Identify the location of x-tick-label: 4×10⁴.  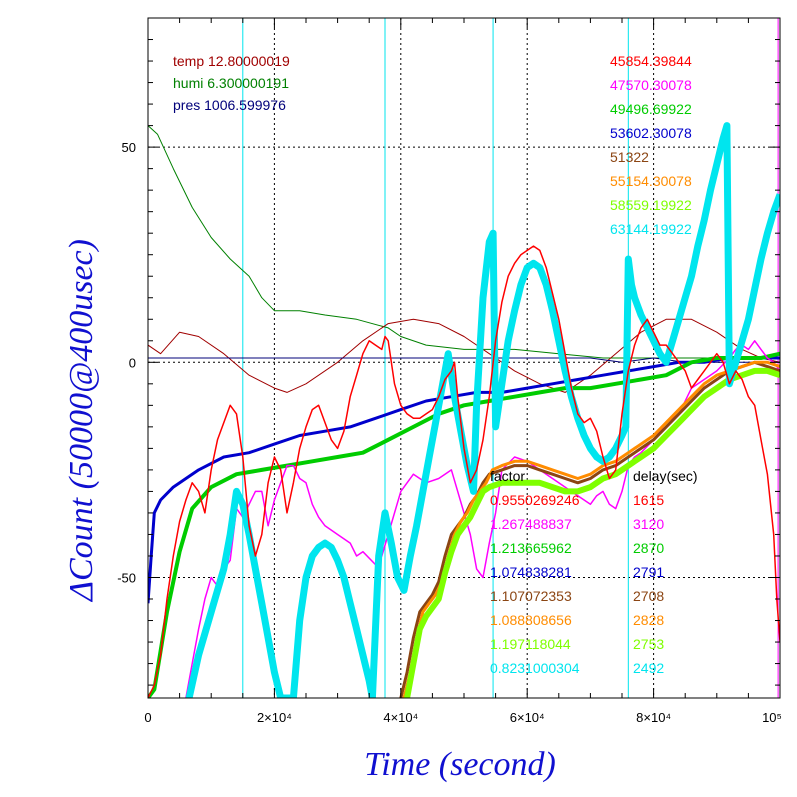
(400, 717).